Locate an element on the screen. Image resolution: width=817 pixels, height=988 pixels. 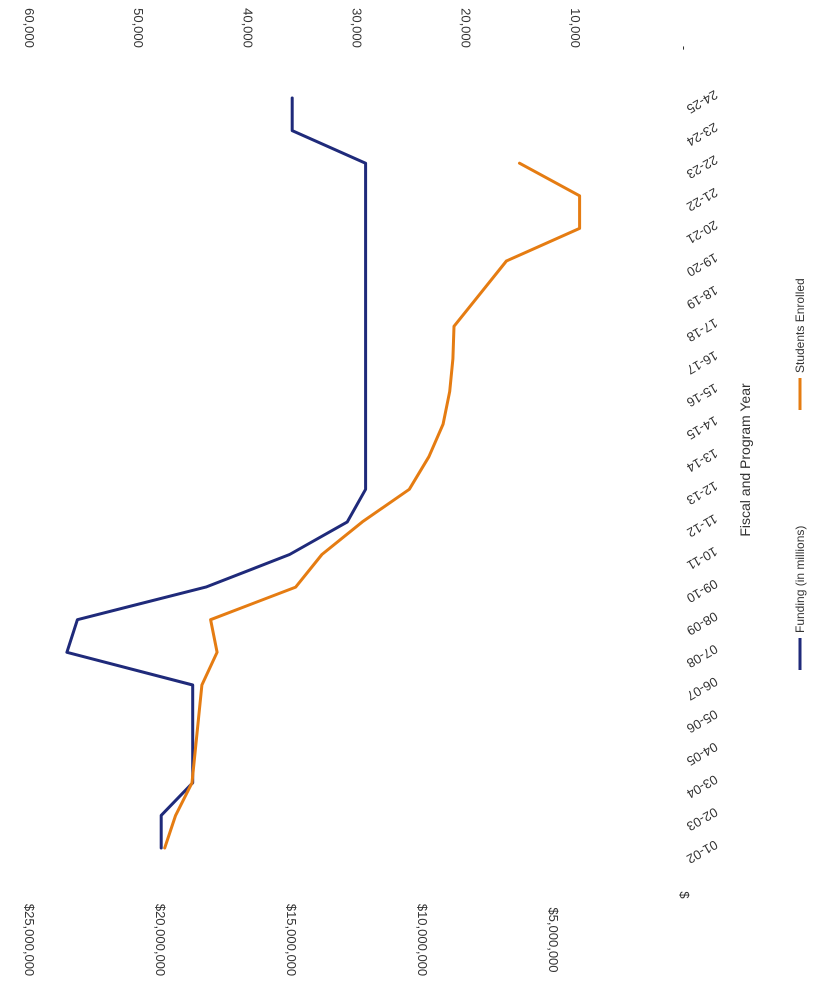
right-axis-tick-5: 50,000 is located at coordinates (138, 28).